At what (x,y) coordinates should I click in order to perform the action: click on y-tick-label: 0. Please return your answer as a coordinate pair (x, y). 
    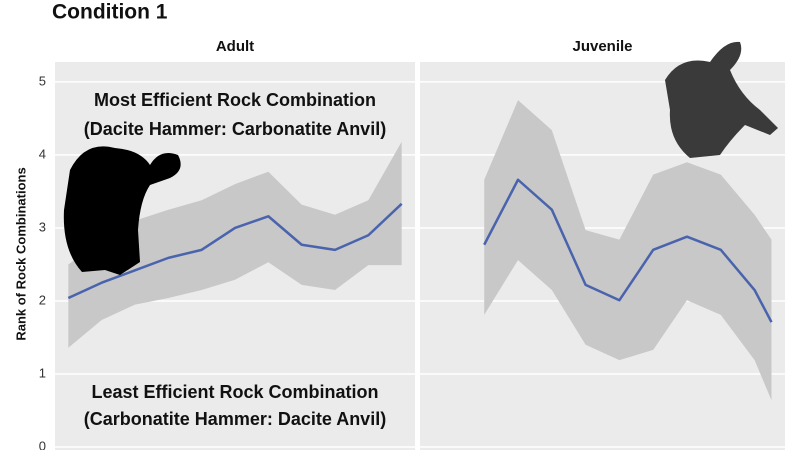
    Looking at the image, I should click on (42, 444).